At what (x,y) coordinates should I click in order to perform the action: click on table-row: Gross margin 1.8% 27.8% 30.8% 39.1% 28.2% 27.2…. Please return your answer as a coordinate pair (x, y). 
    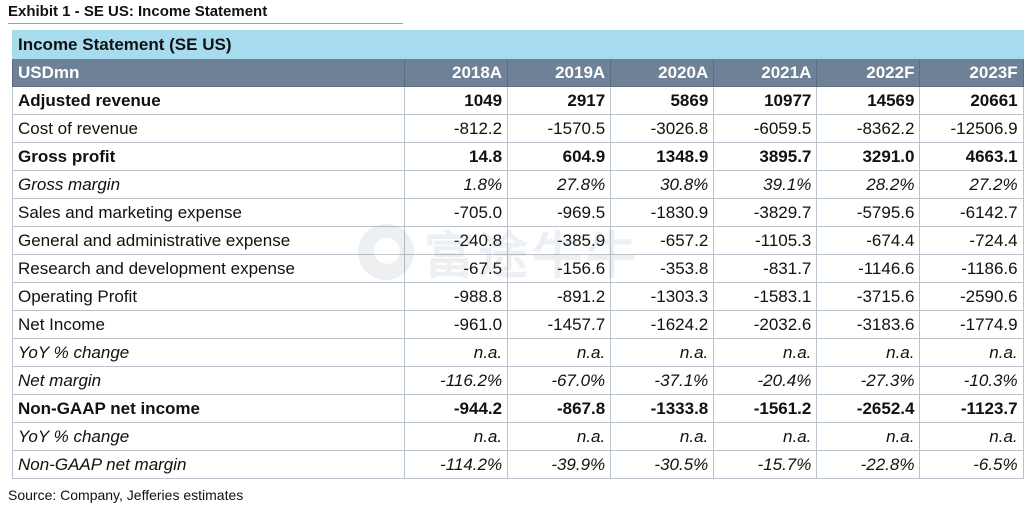
    Looking at the image, I should click on (518, 184).